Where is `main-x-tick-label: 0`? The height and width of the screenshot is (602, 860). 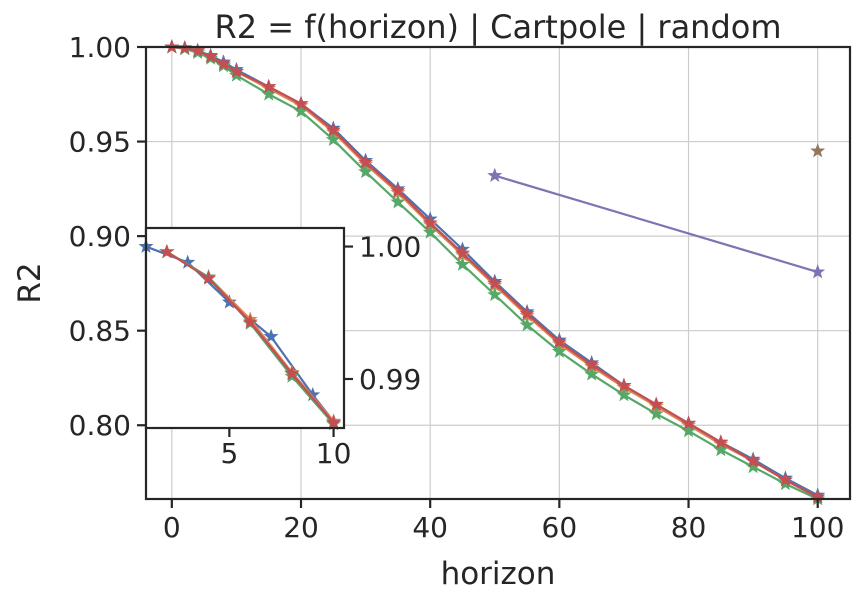
main-x-tick-label: 0 is located at coordinates (172, 527).